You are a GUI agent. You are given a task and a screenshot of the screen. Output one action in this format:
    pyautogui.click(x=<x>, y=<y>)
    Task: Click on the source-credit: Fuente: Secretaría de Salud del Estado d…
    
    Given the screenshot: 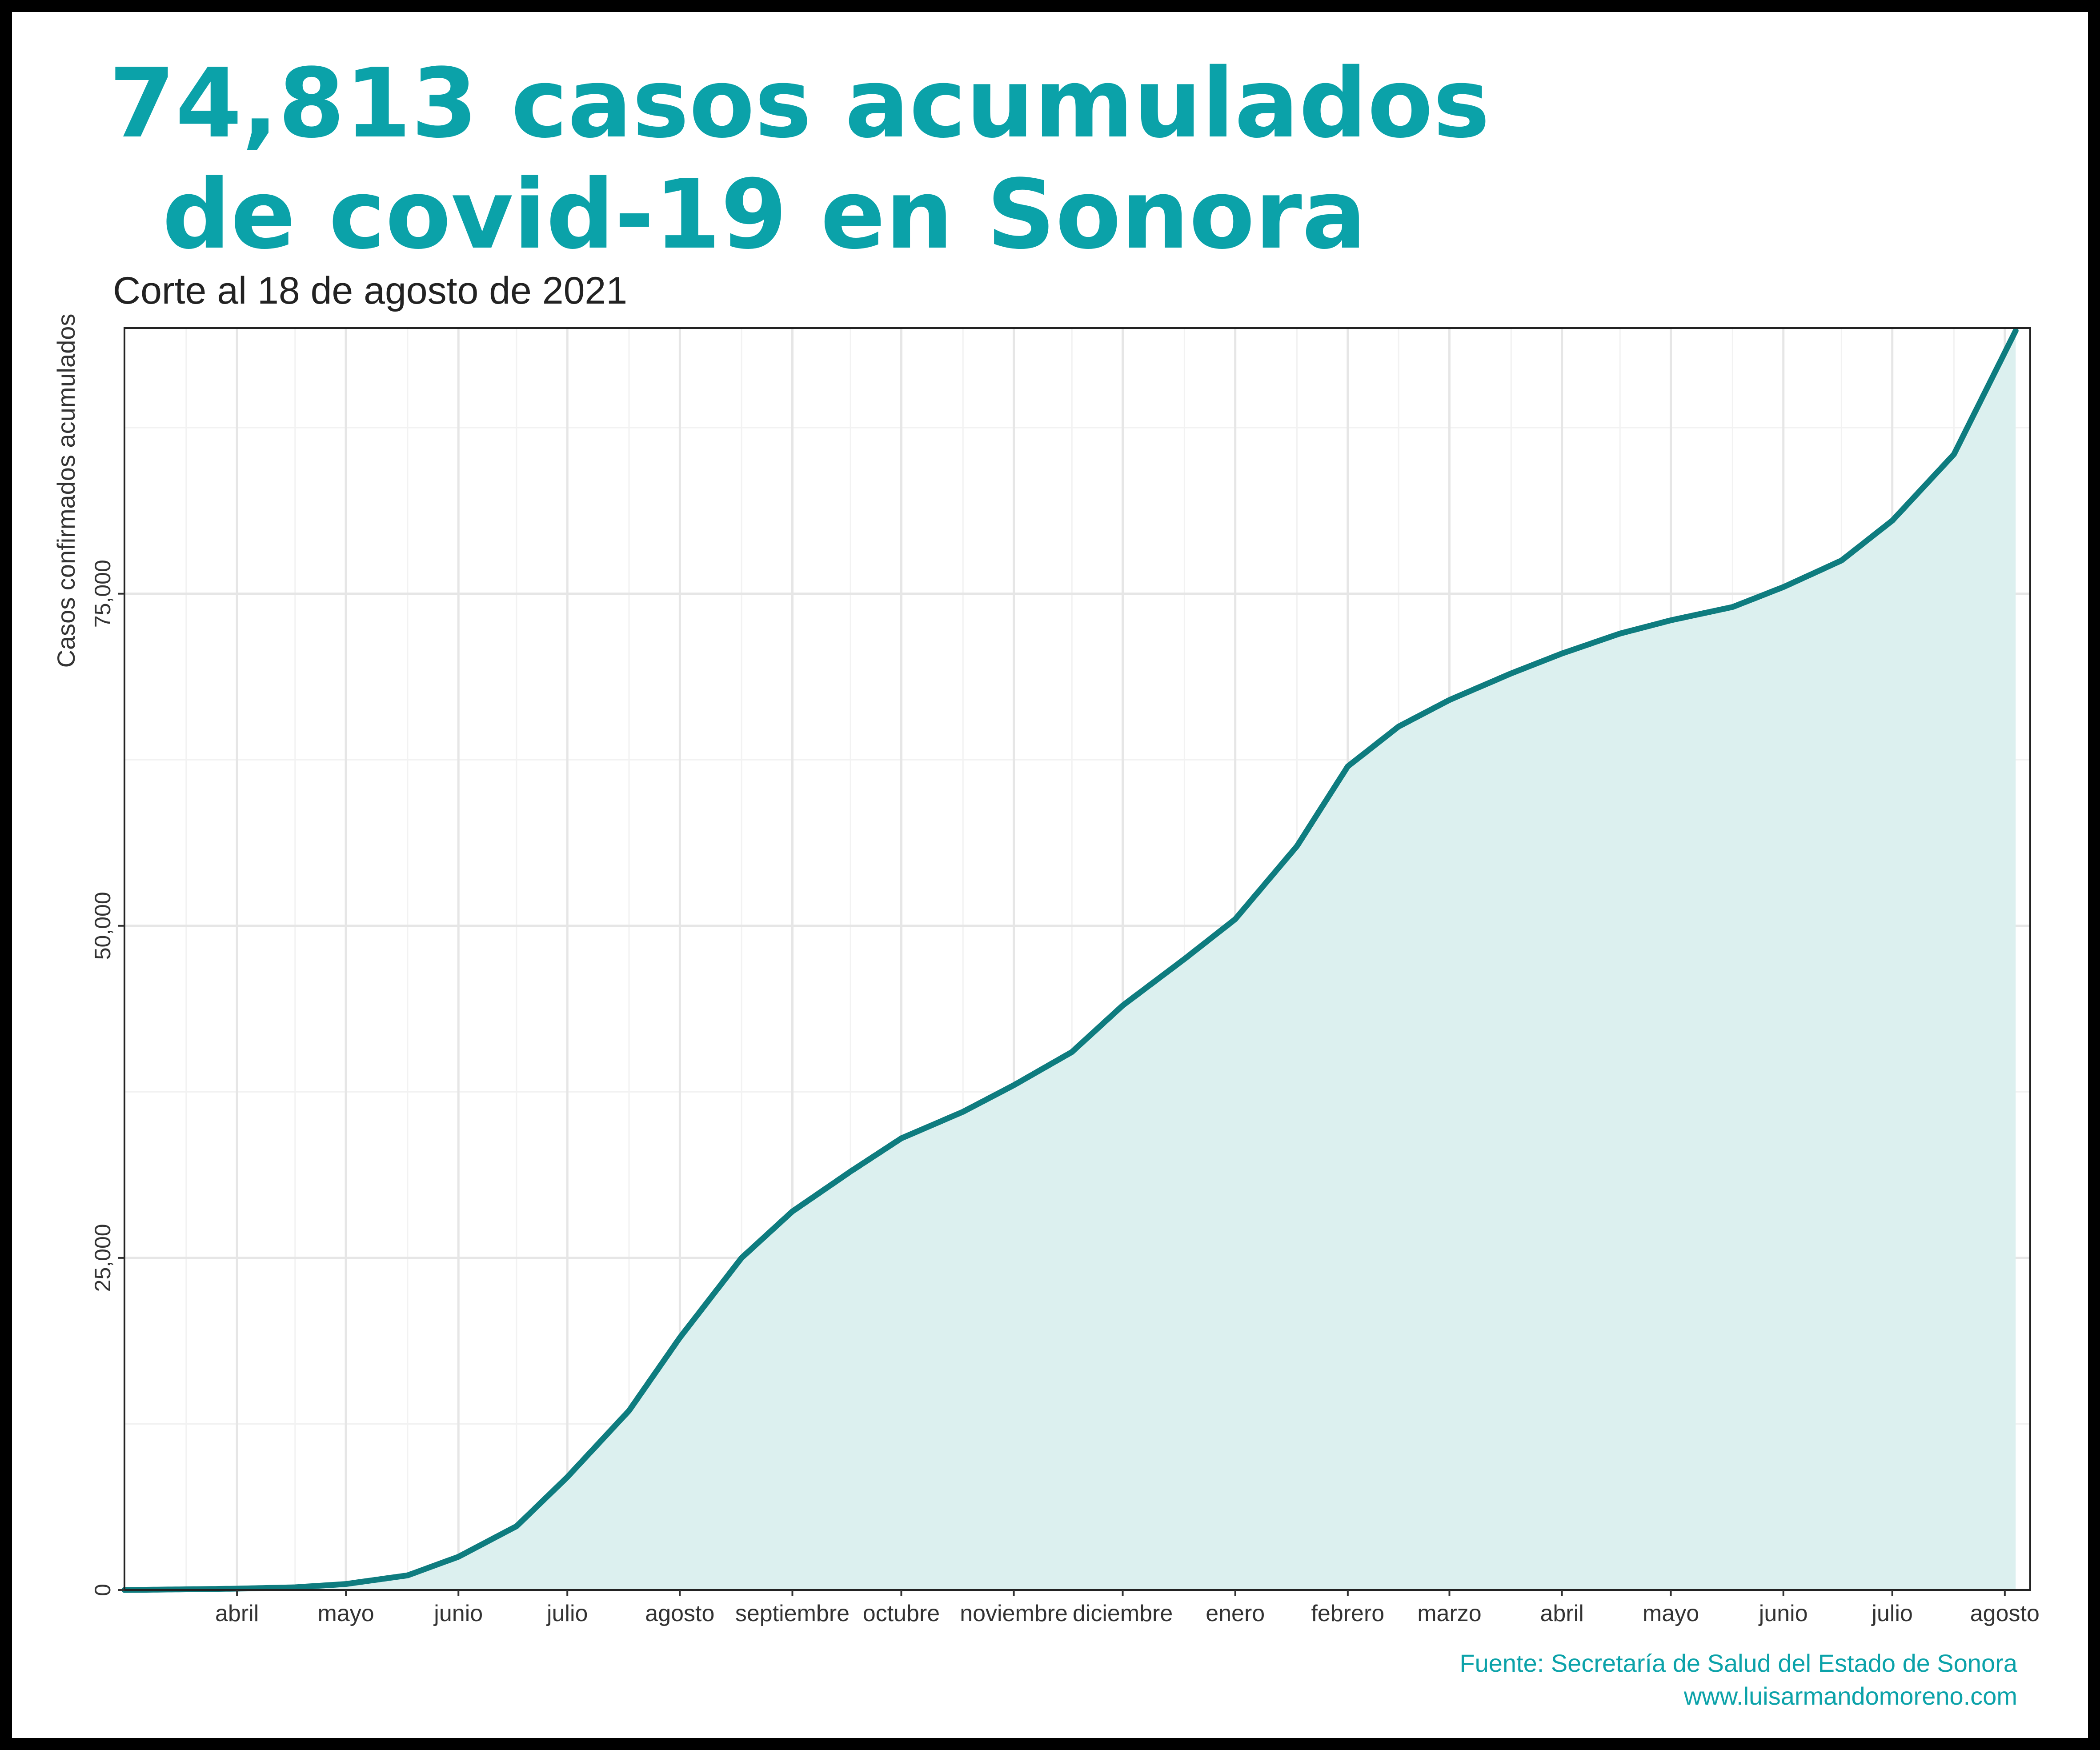 What is the action you would take?
    pyautogui.click(x=1738, y=1663)
    